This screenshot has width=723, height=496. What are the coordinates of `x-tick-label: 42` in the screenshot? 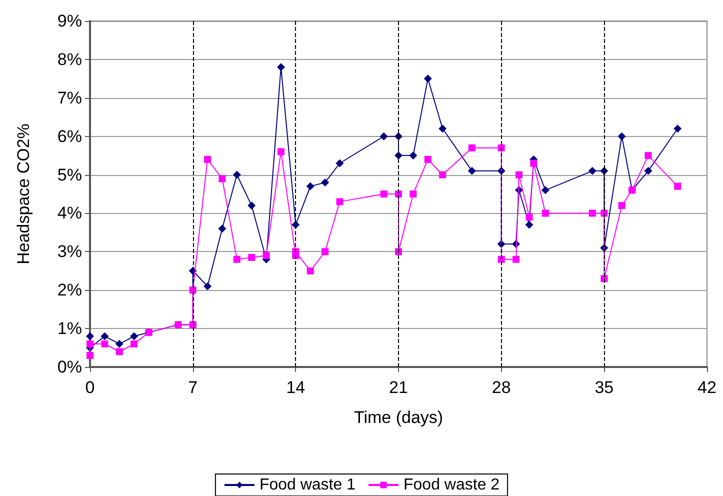 It's located at (707, 387).